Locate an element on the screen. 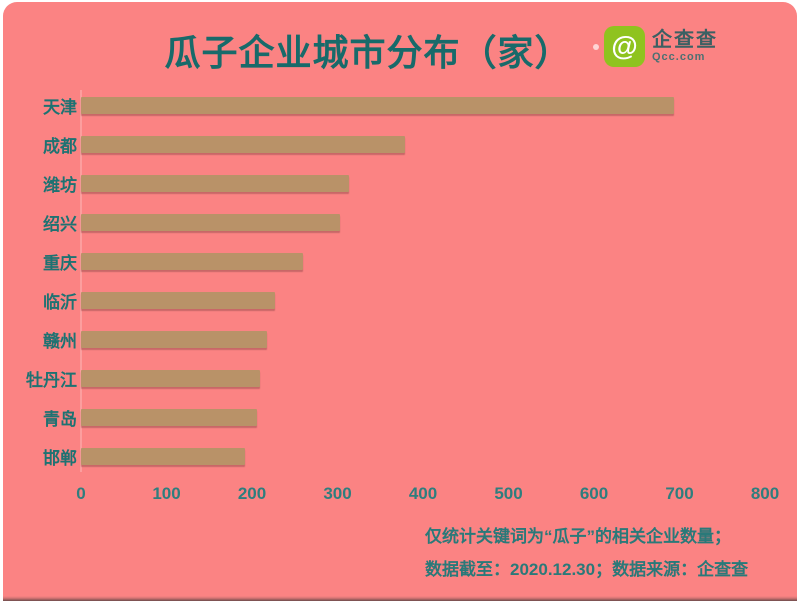  bar-row: 牡丹江 is located at coordinates (400, 378).